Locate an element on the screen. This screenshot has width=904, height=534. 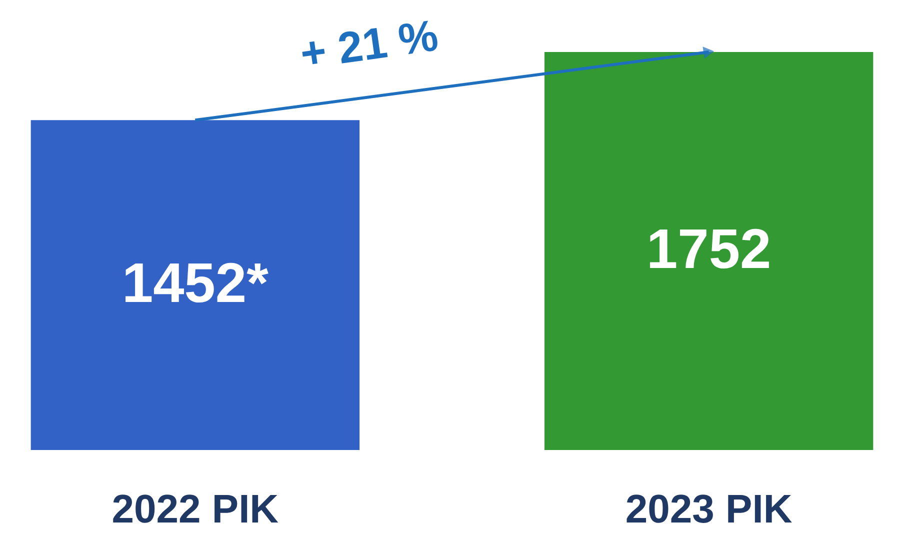
x-tick-label: 2022 PIK is located at coordinates (195, 510).